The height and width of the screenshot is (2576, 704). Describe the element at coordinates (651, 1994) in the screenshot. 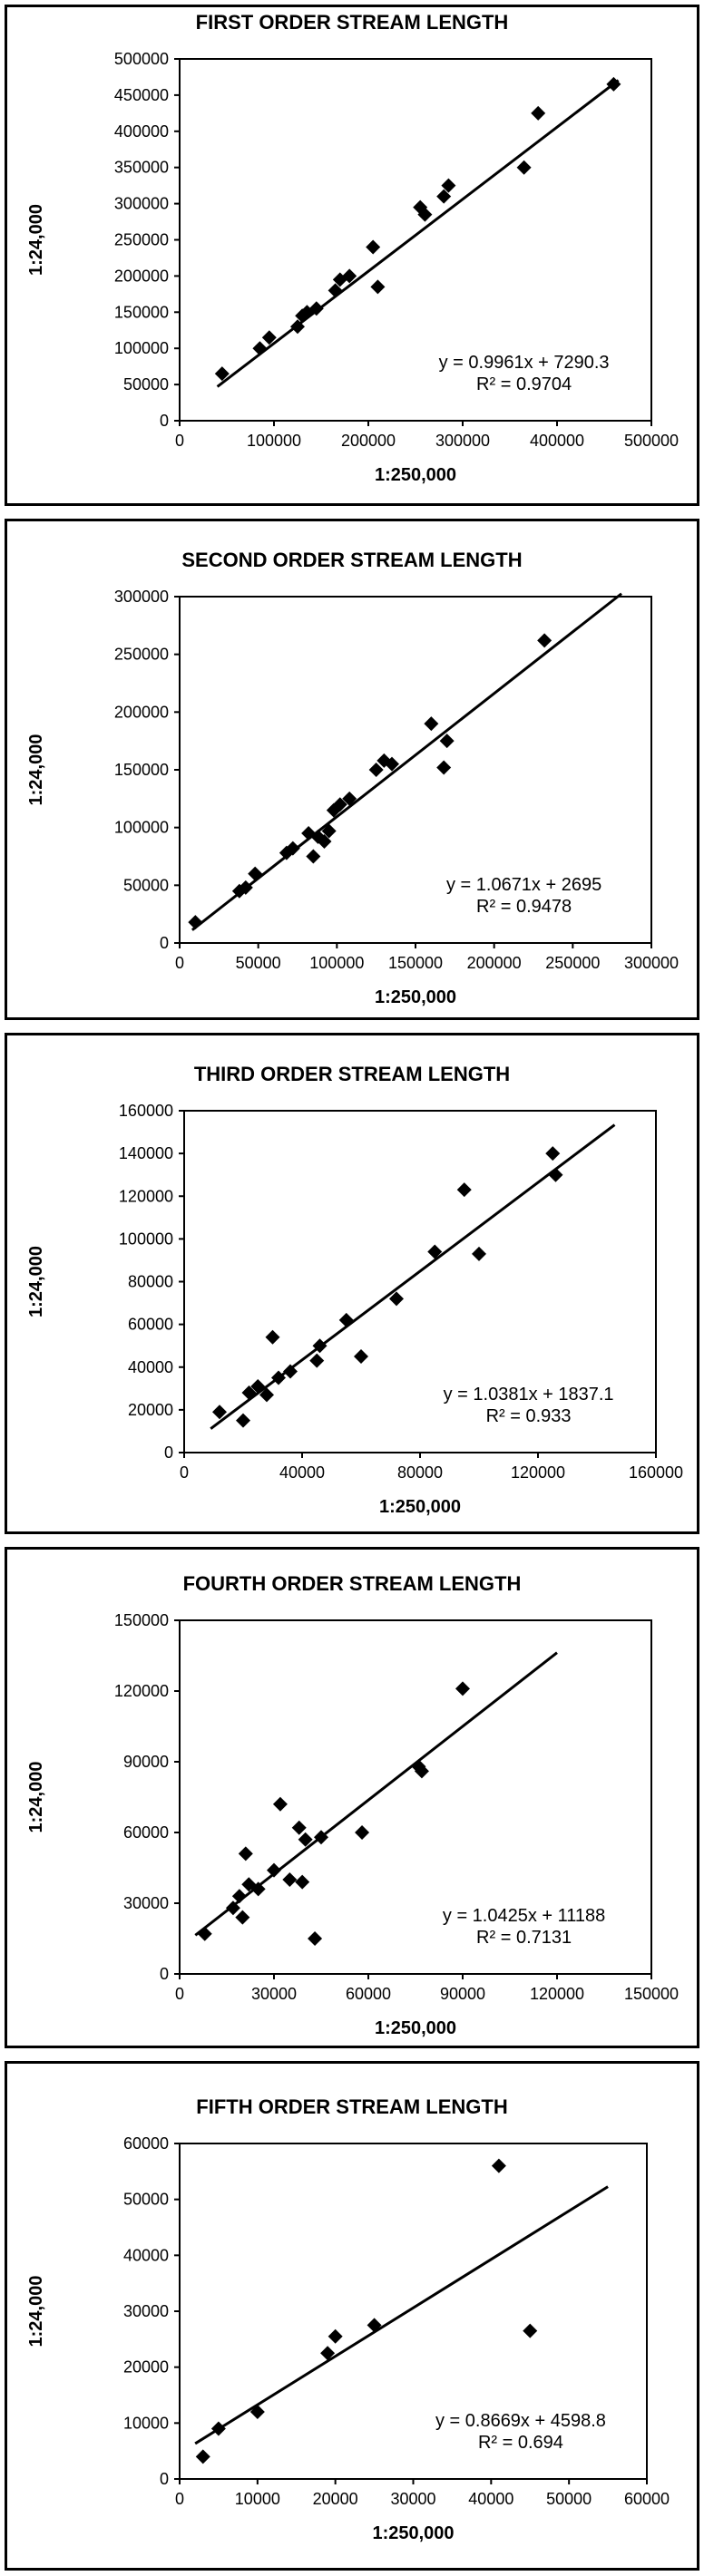

I see `x-tick-label: 150000` at that location.